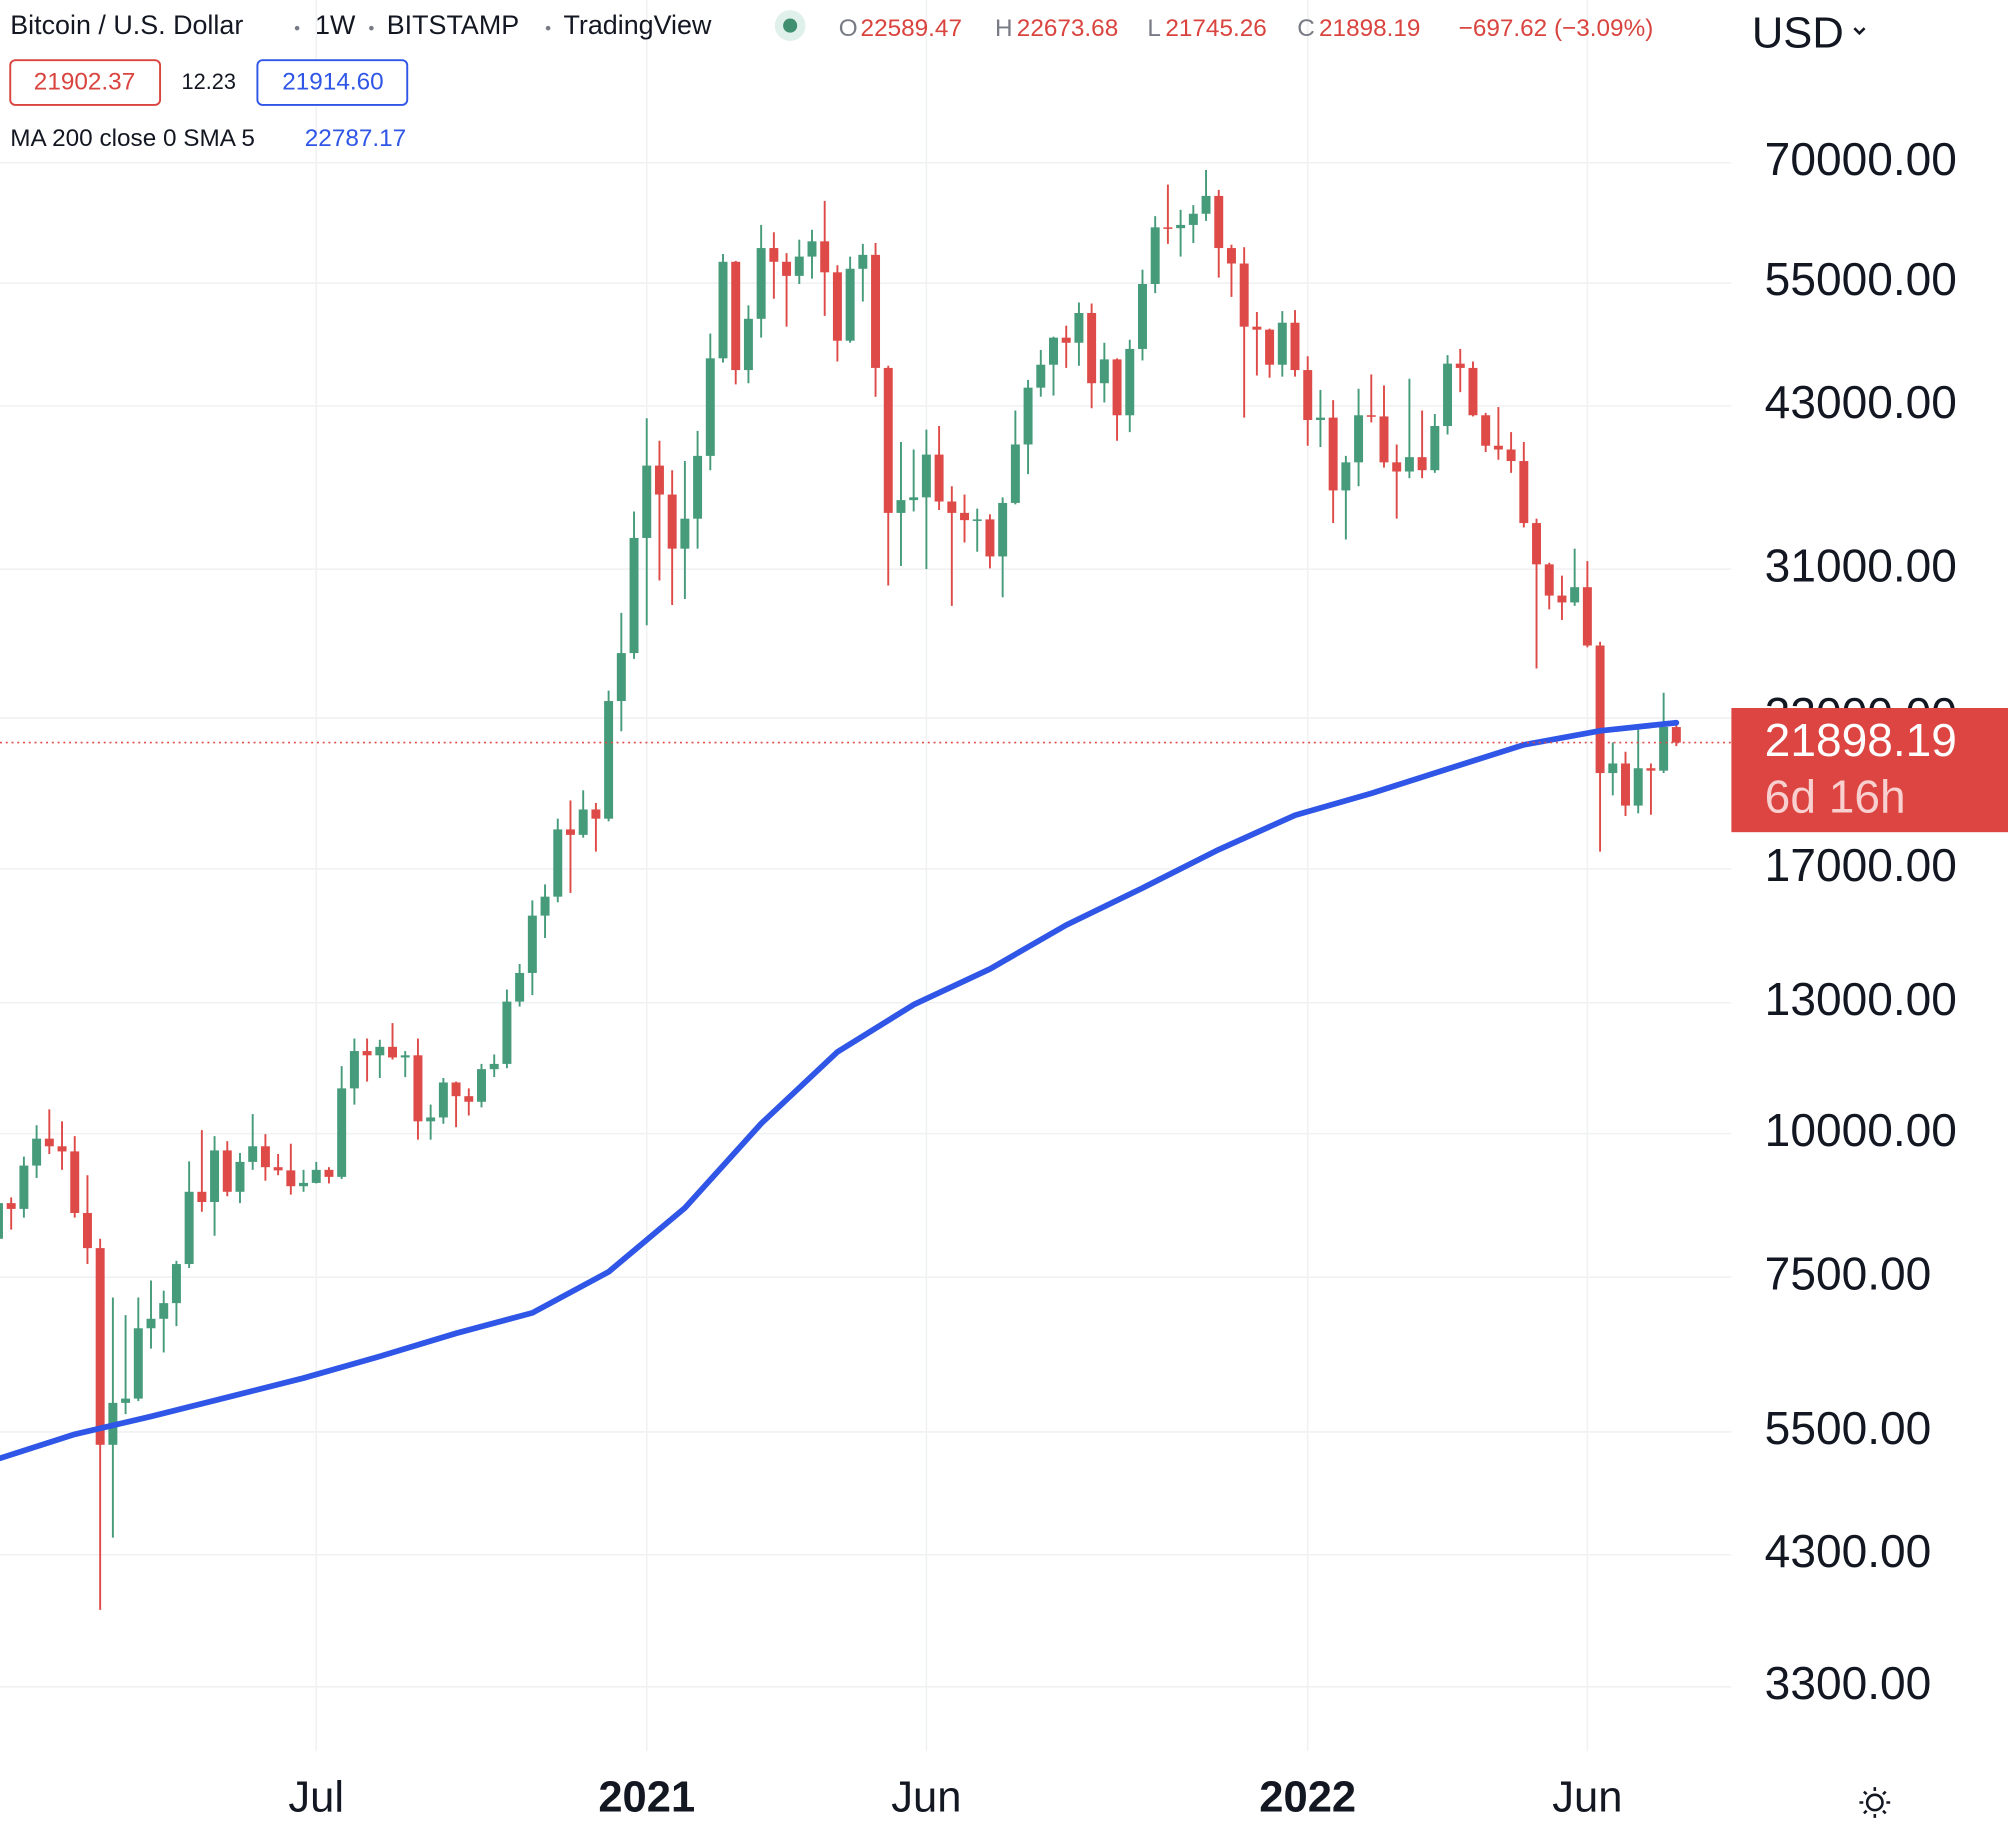  Describe the element at coordinates (209, 81) in the screenshot. I see `spread: 12.23` at that location.